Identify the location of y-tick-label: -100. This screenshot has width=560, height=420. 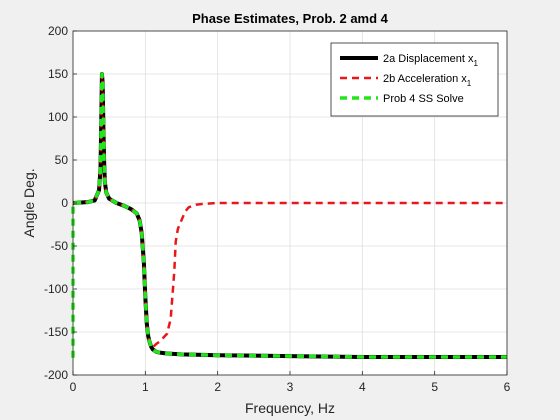
(56, 289).